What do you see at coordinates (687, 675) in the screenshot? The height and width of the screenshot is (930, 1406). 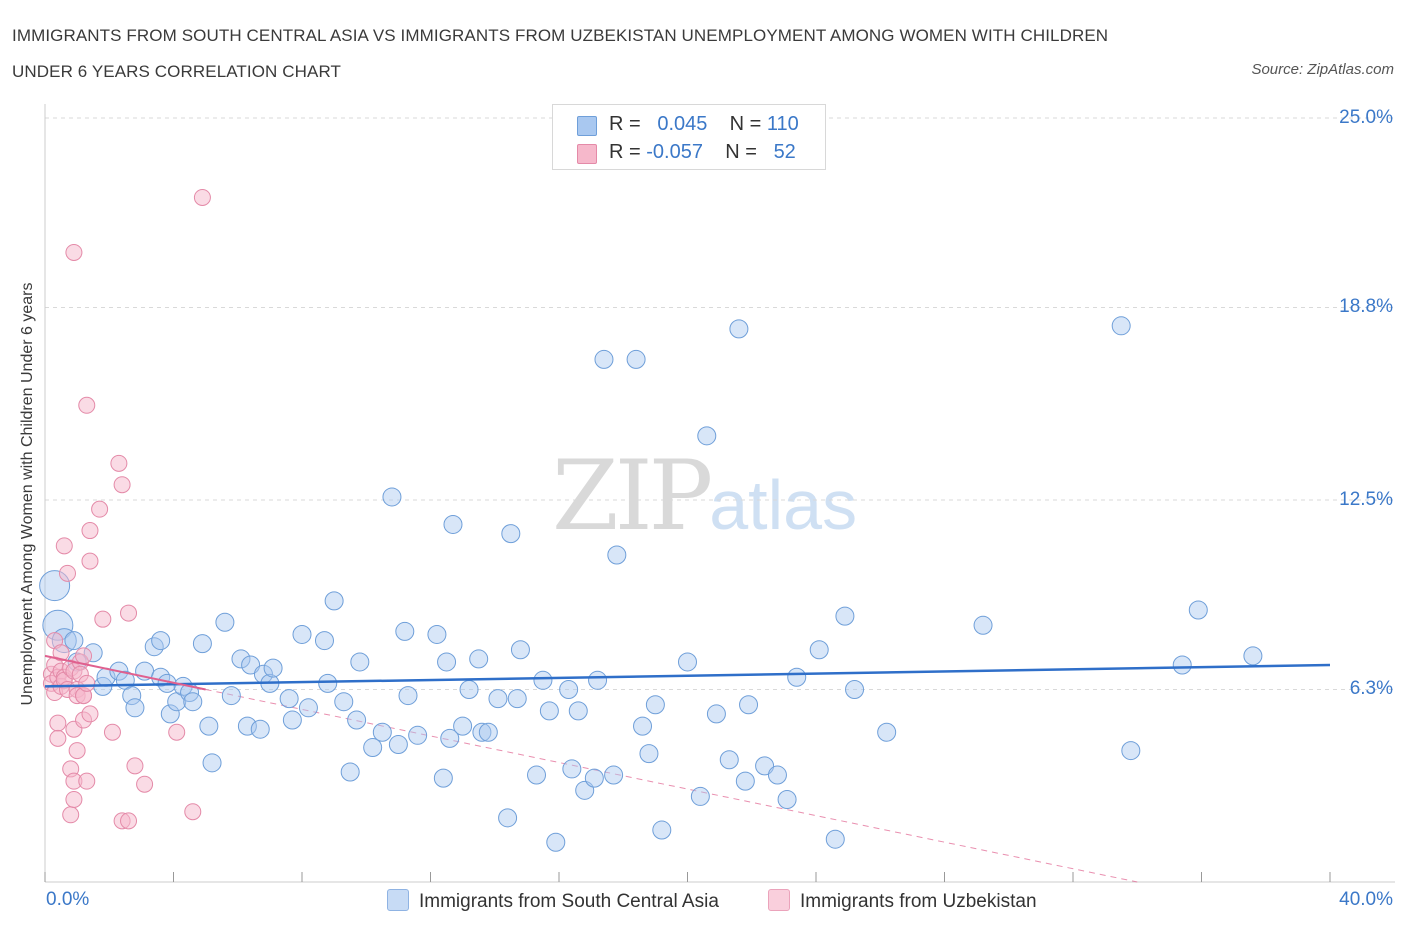 I see `south-central-asia-trendline` at bounding box center [687, 675].